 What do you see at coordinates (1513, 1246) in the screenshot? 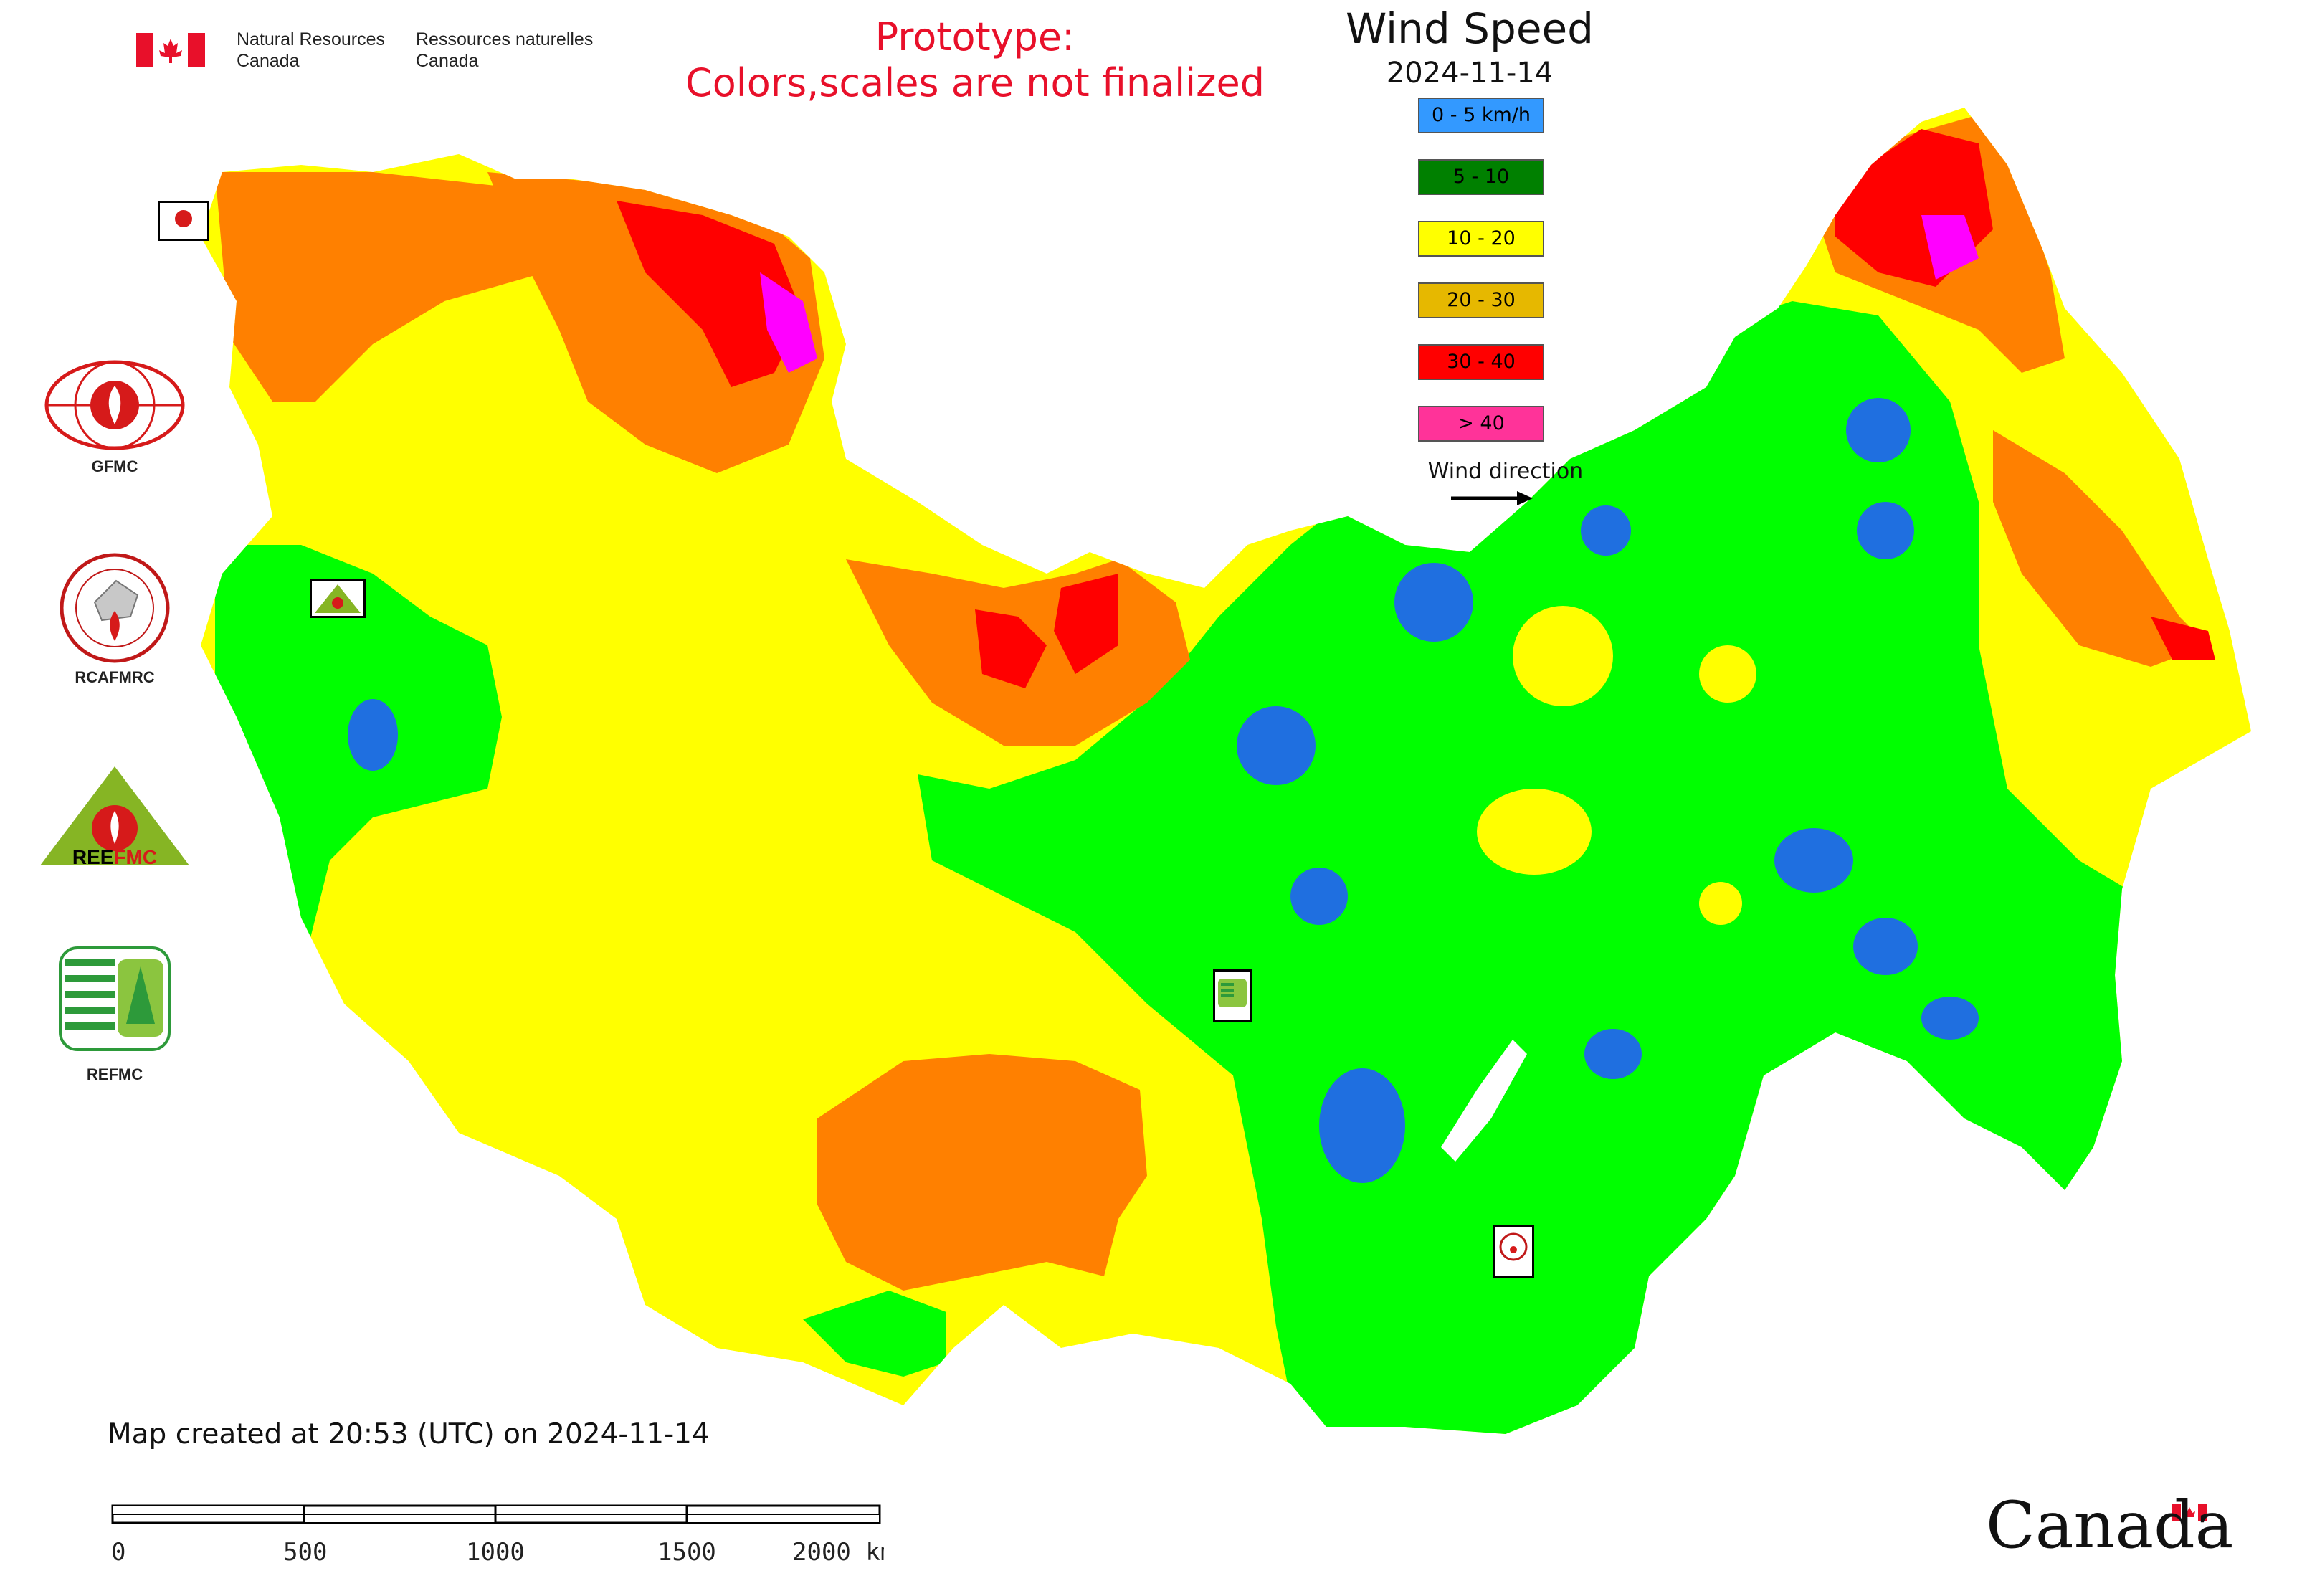
I see `map-marker-rcafmrc-icon` at bounding box center [1513, 1246].